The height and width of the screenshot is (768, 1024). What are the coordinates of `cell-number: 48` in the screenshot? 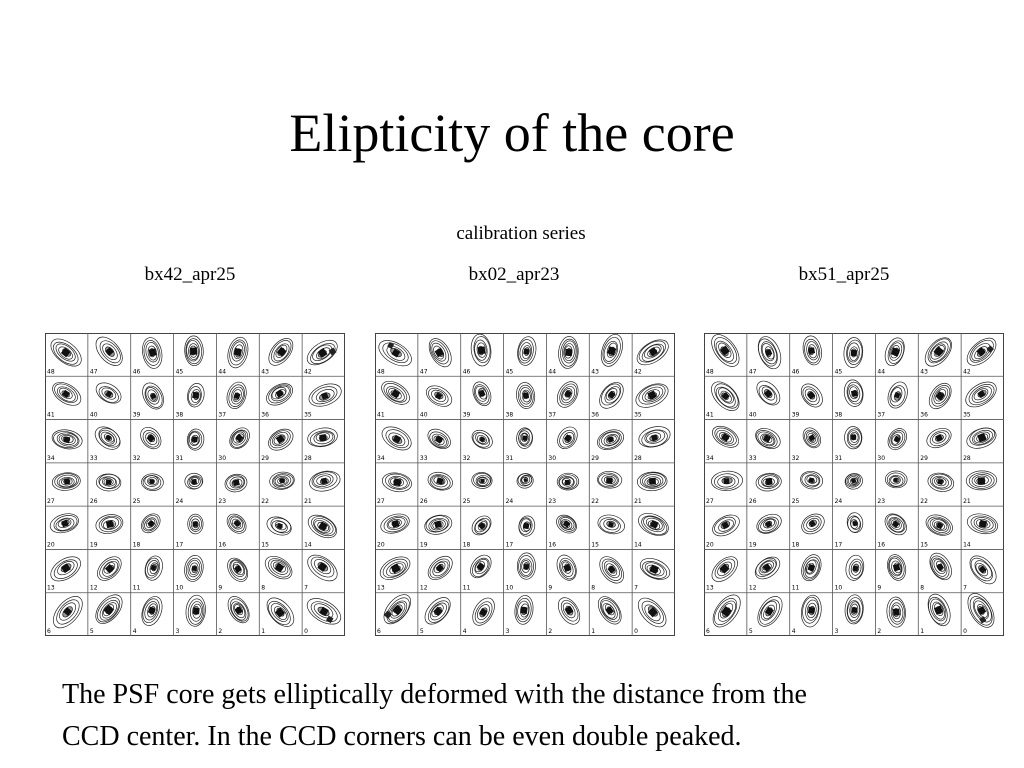 It's located at (51, 371).